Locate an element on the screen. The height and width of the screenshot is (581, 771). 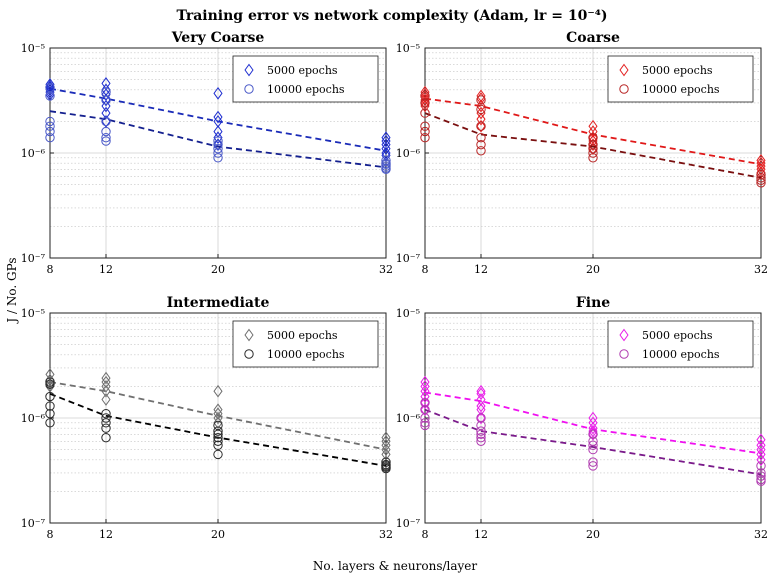
x-tick-label: 20 is located at coordinates (218, 534).